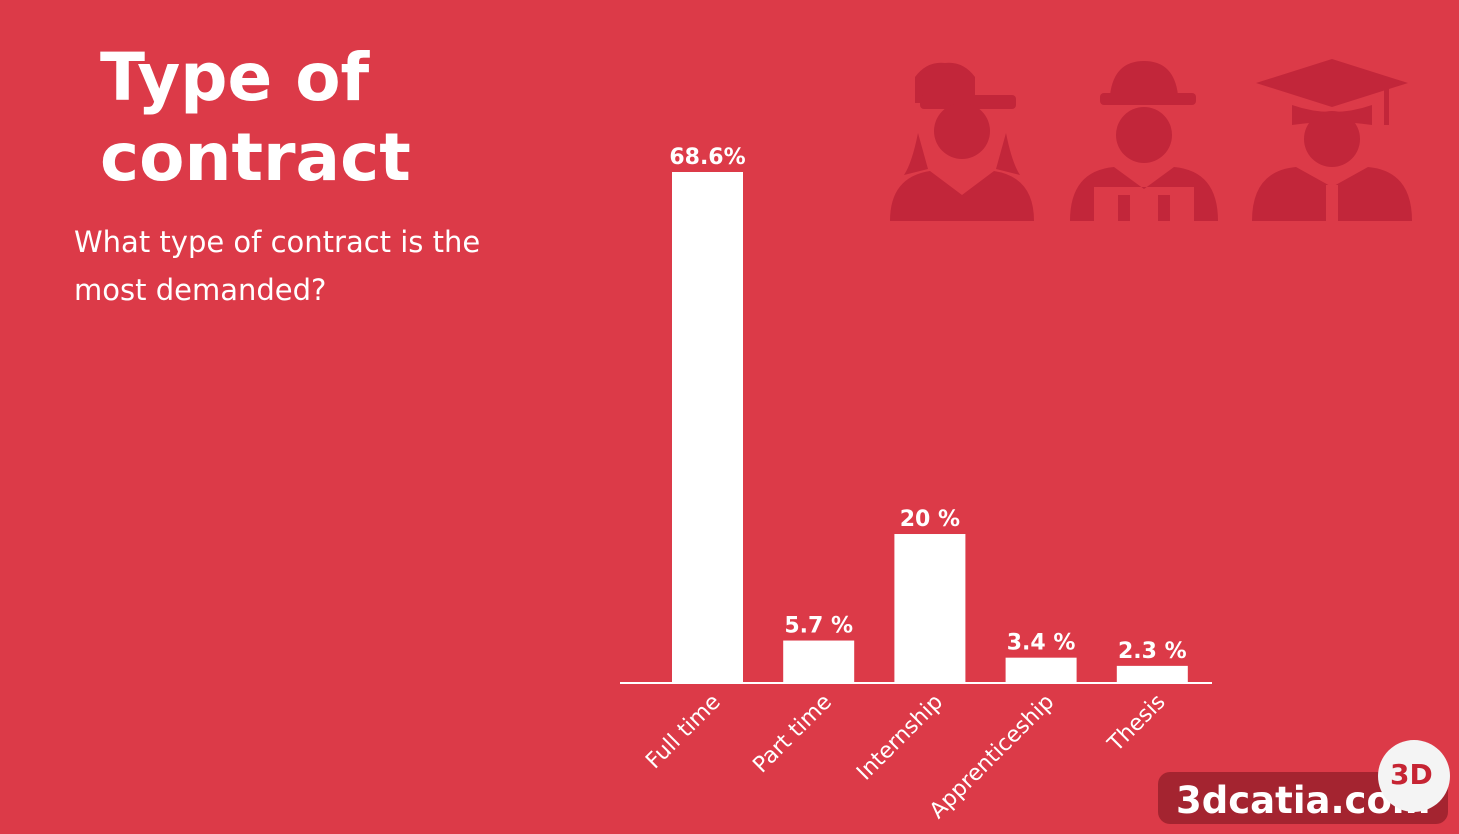 This screenshot has width=1459, height=834. I want to click on category-label-0: Full time, so click(683, 732).